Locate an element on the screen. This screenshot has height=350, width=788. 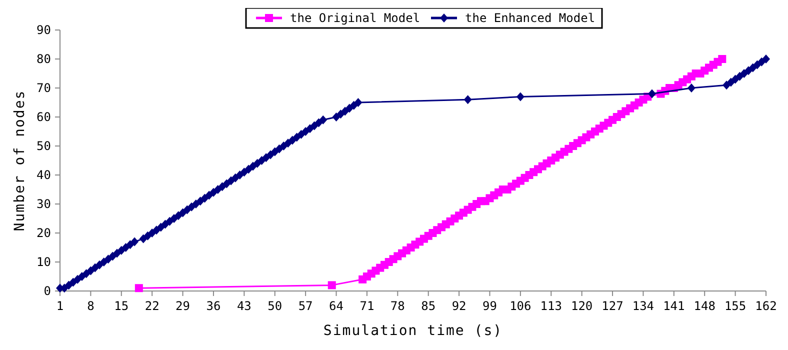
x-tick-label: 1 is located at coordinates (60, 306).